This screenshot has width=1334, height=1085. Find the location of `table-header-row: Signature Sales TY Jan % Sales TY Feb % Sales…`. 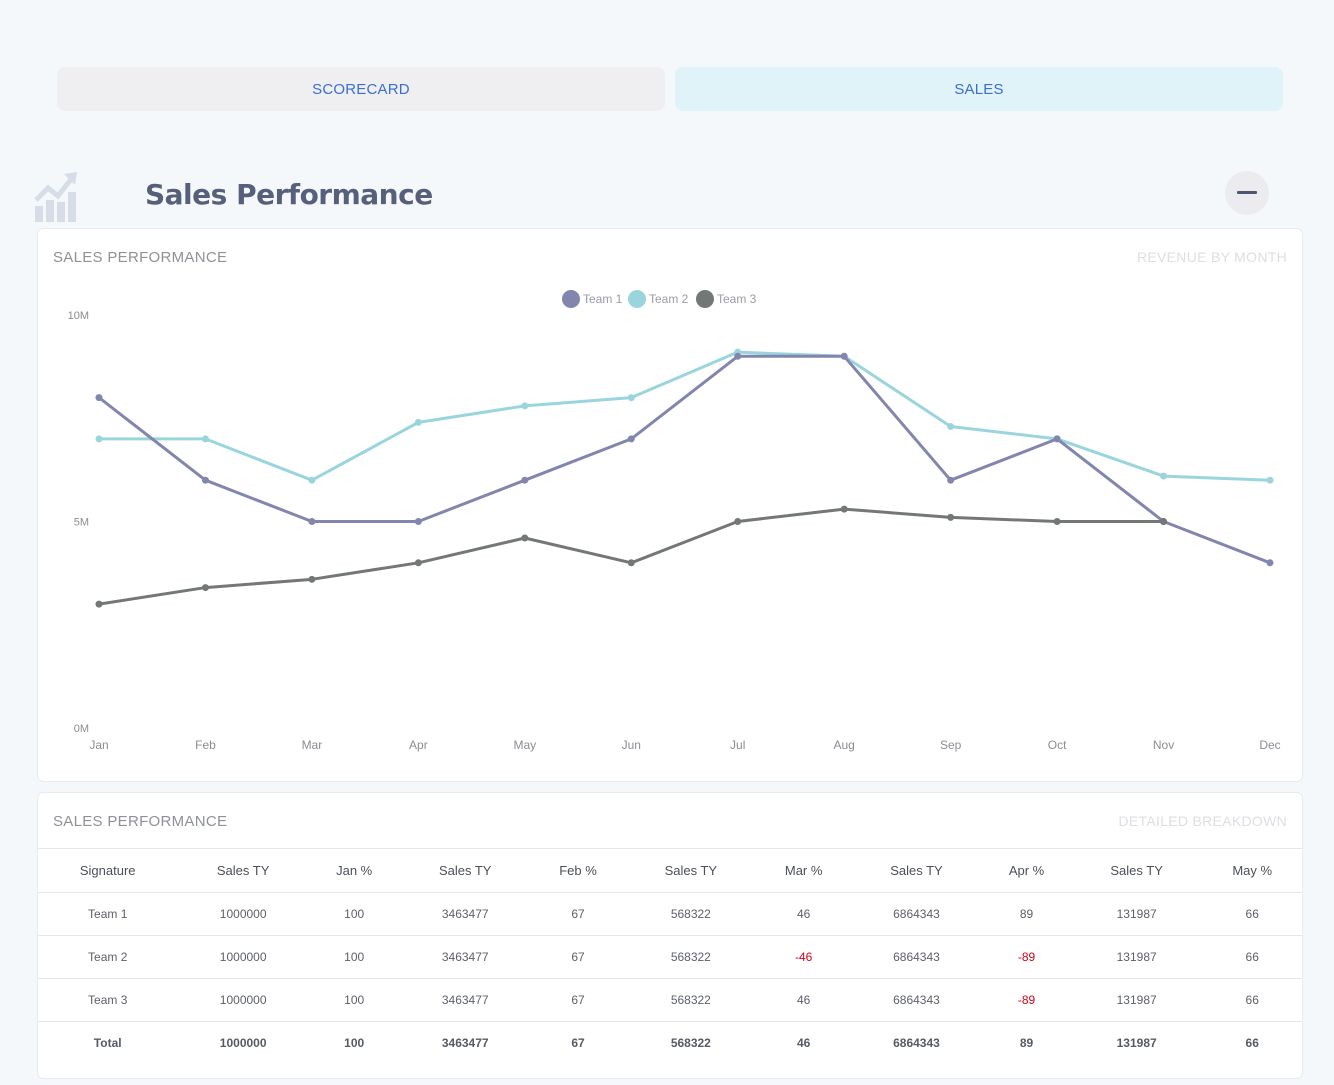

table-header-row: Signature Sales TY Jan % Sales TY Feb % Sales… is located at coordinates (670, 870).